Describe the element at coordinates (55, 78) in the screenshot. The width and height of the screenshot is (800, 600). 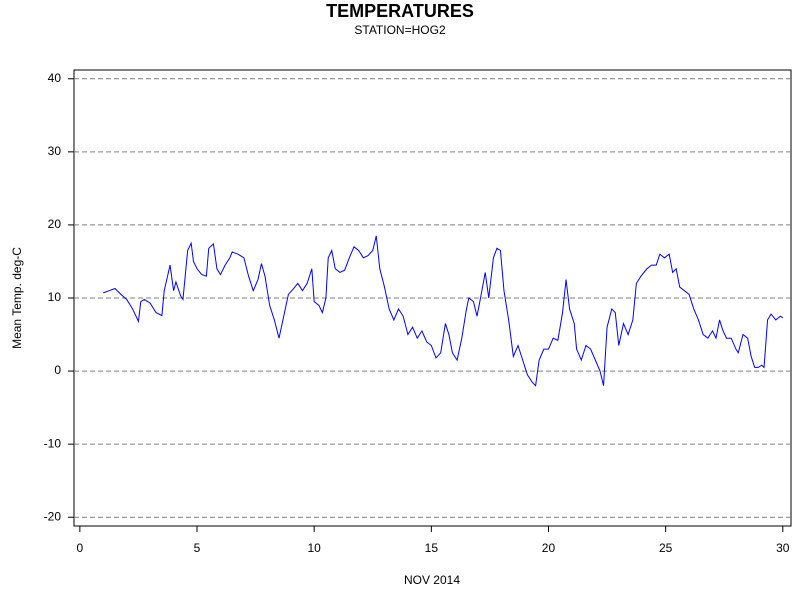
I see `y-tick-label: 40` at that location.